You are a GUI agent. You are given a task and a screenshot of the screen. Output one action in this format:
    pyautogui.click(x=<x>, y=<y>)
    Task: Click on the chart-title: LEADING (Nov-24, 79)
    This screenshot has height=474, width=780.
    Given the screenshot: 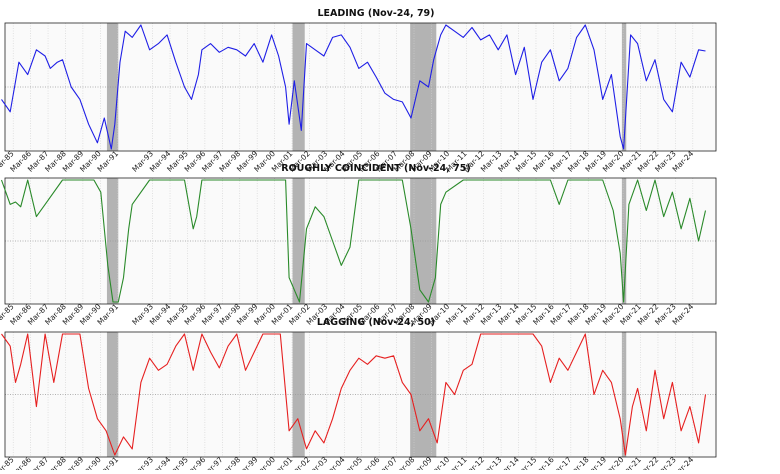 What is the action you would take?
    pyautogui.click(x=375, y=13)
    